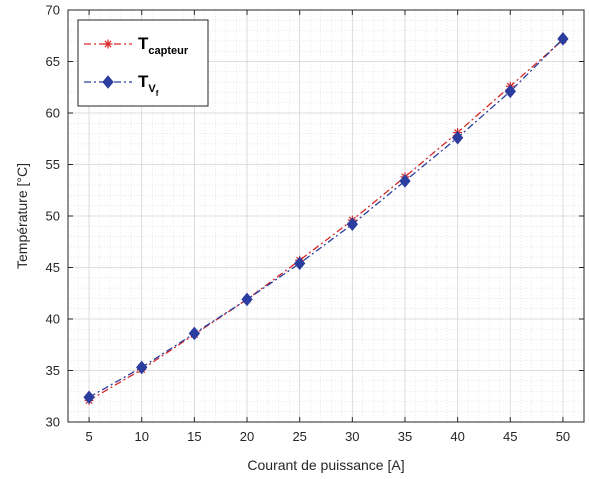 Image resolution: width=589 pixels, height=479 pixels. Describe the element at coordinates (108, 82) in the screenshot. I see `legend-marker-diamond` at that location.